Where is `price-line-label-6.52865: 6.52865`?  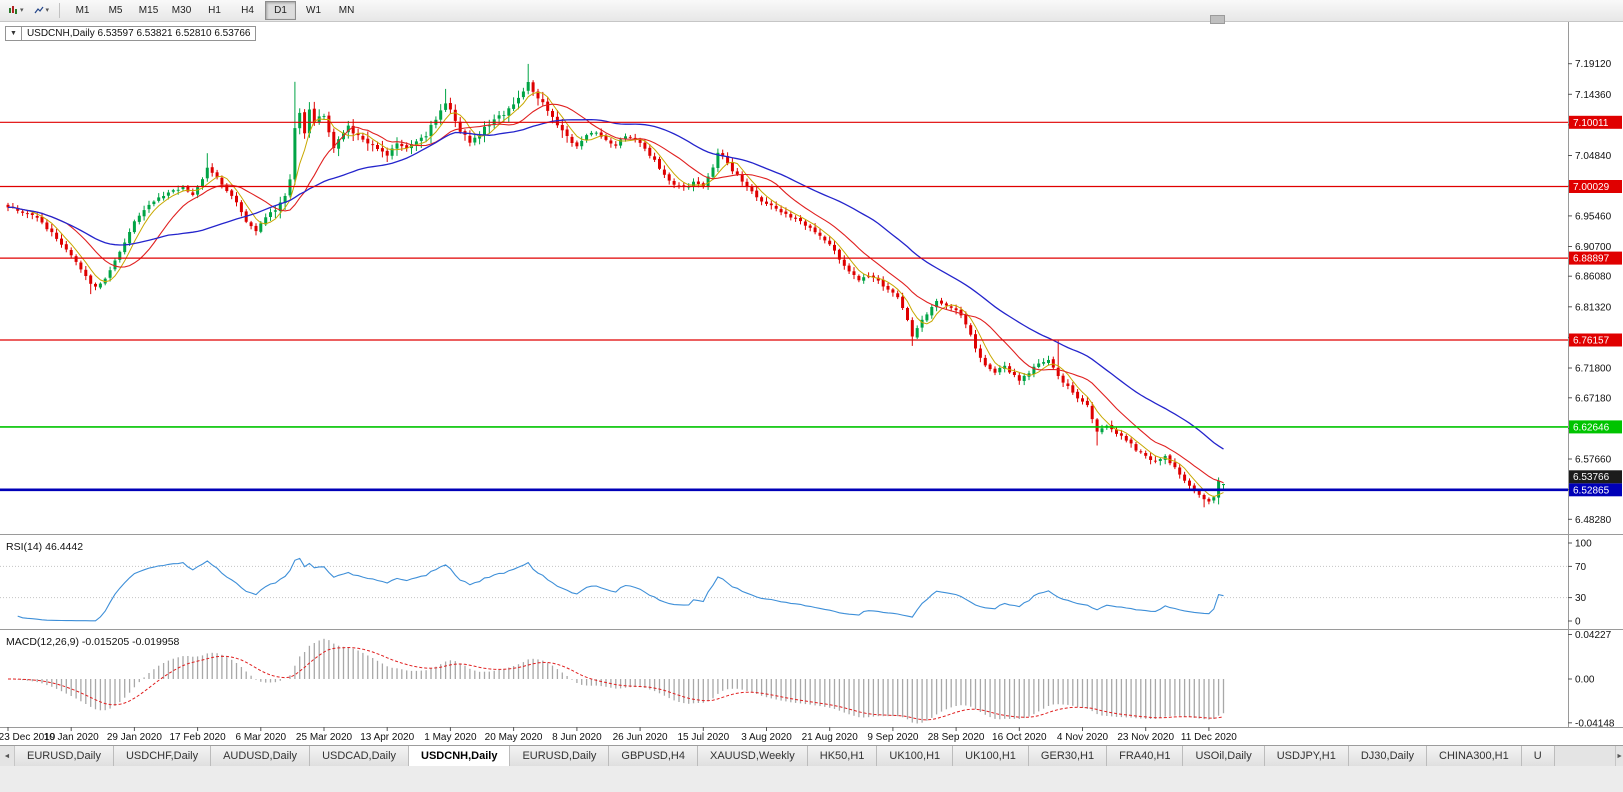 price-line-label-6.52865: 6.52865 is located at coordinates (1595, 490).